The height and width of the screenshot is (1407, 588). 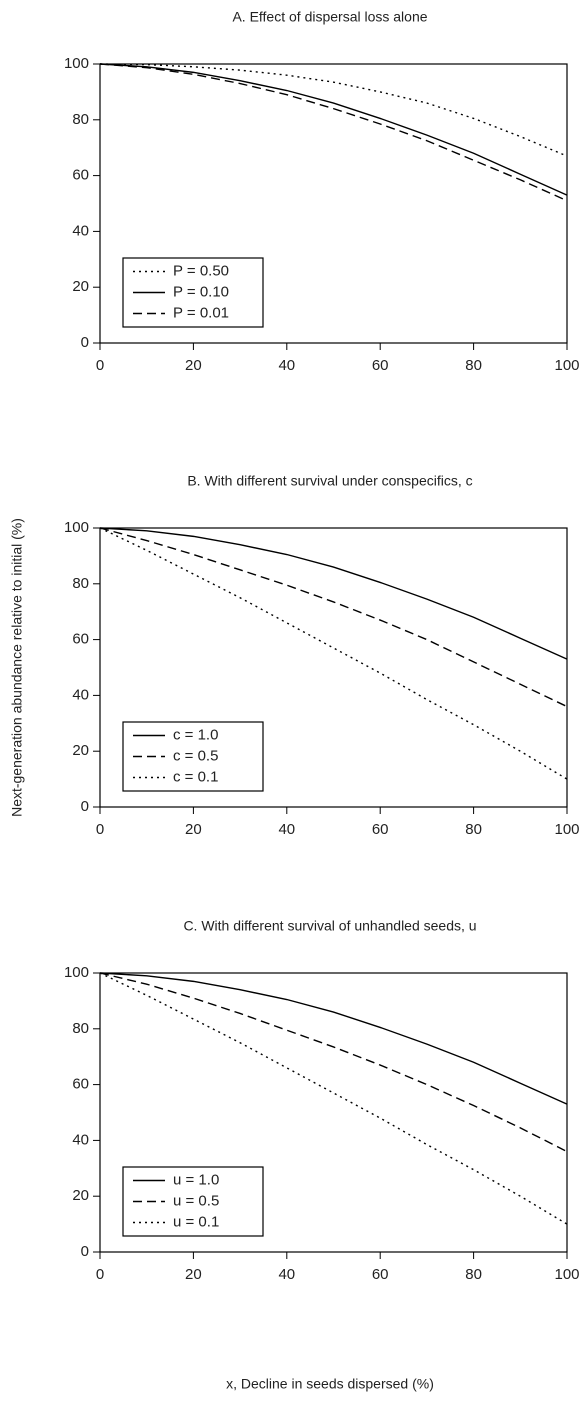 I want to click on chart-title: A. Effect of dispersal loss alone, so click(x=329, y=17).